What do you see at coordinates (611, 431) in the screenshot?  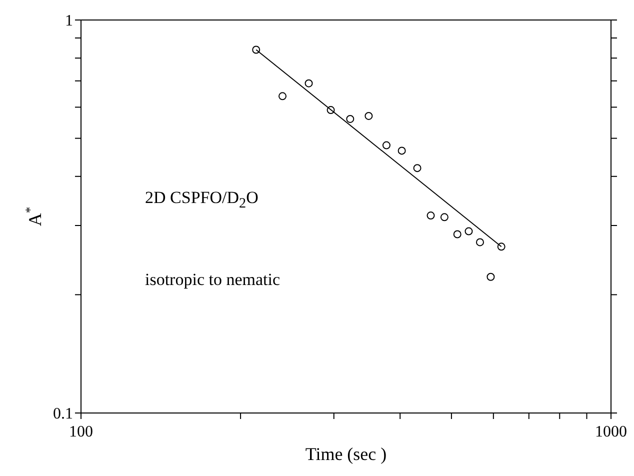 I see `x-tick-label: 1000` at bounding box center [611, 431].